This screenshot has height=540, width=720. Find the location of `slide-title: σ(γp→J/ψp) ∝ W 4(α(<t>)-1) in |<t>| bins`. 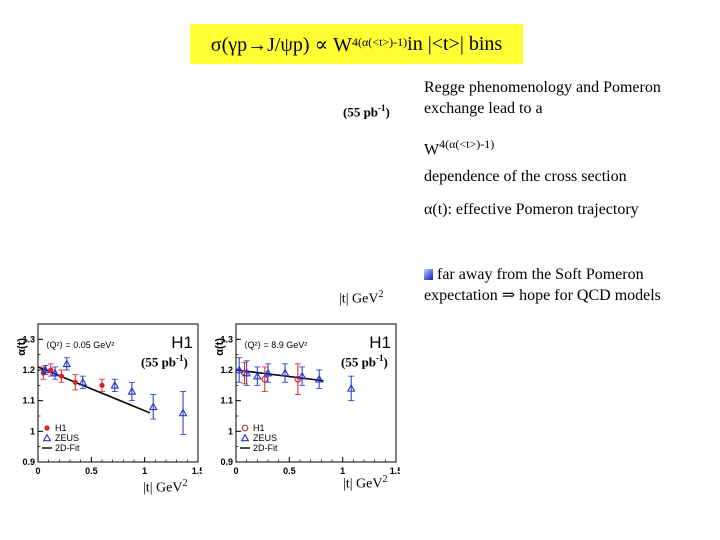

slide-title: σ(γp→J/ψp) ∝ W 4(α(<t>)-1) in |<t>| bins is located at coordinates (356, 44).